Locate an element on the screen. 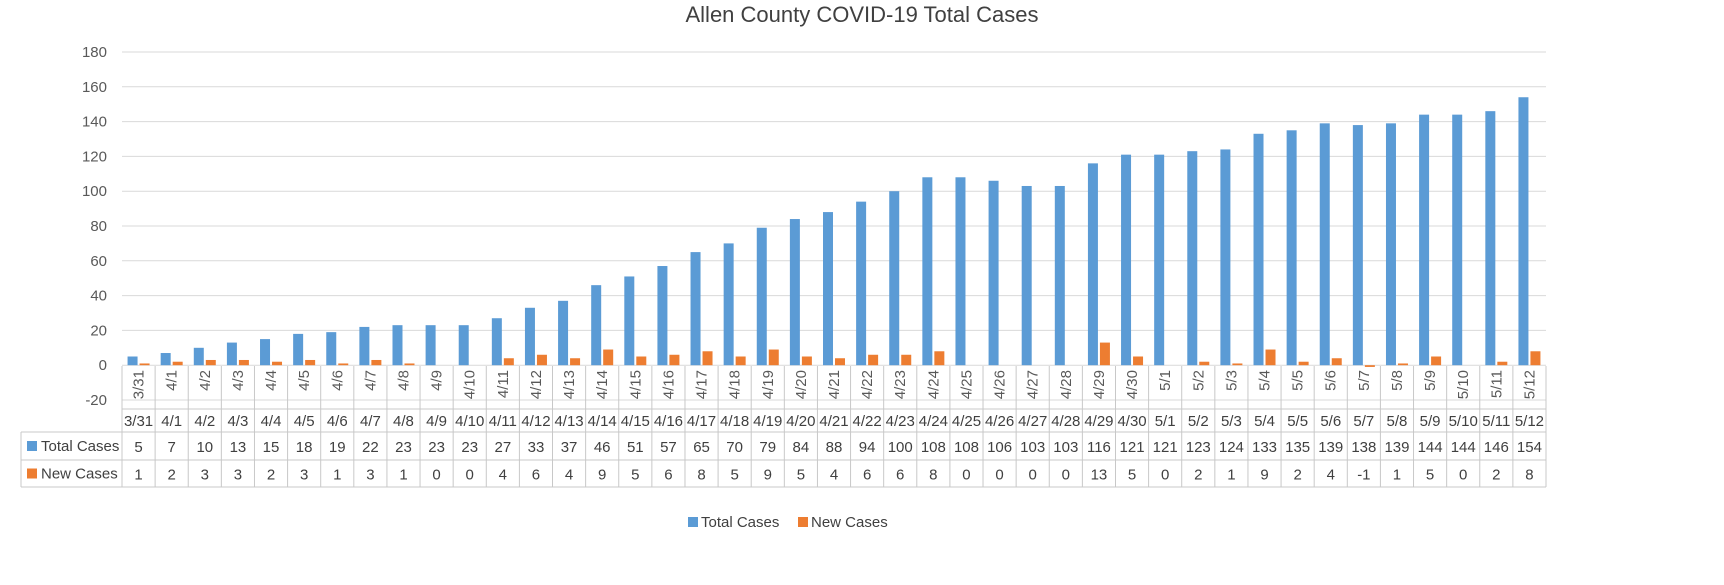 The image size is (1724, 585). table-header-cell: 5/1 is located at coordinates (1165, 421).